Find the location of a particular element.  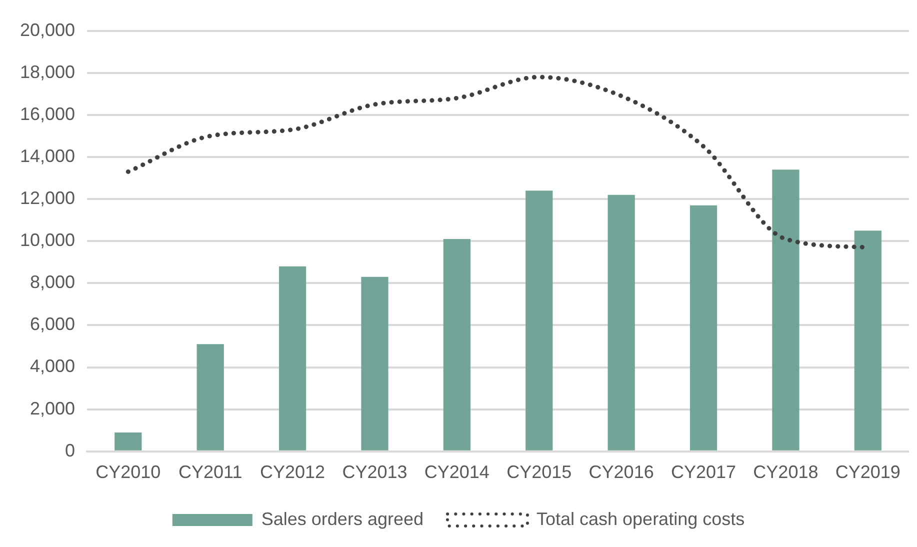

x-tick-label: CY2010 is located at coordinates (128, 472).